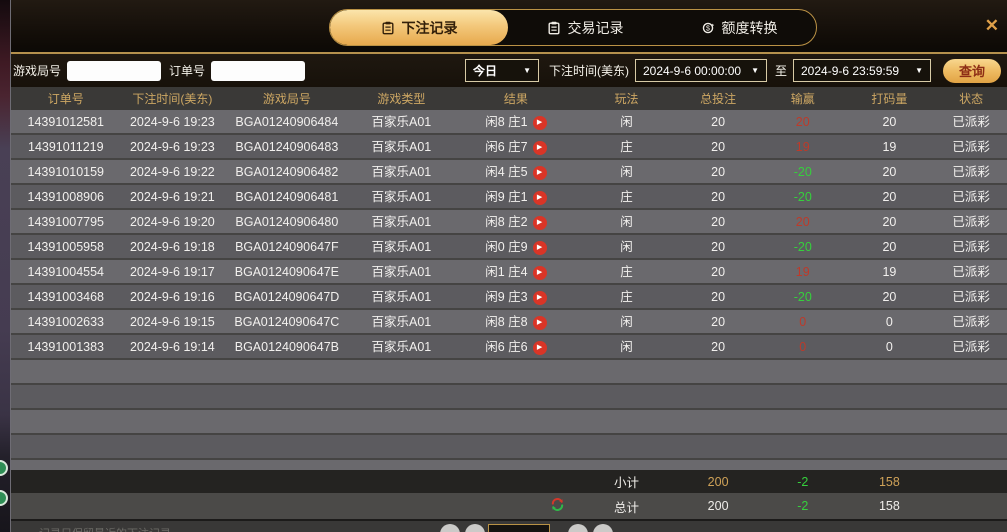 The width and height of the screenshot is (1007, 532). I want to click on result-text: 闲9 庄1, so click(506, 197).